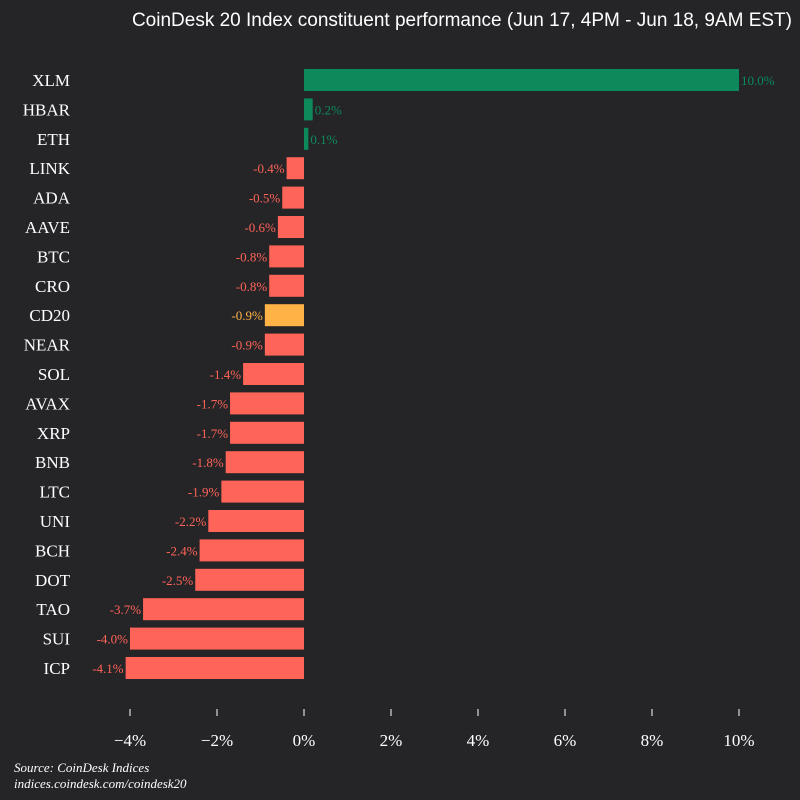  I want to click on bar-hbar, so click(308, 109).